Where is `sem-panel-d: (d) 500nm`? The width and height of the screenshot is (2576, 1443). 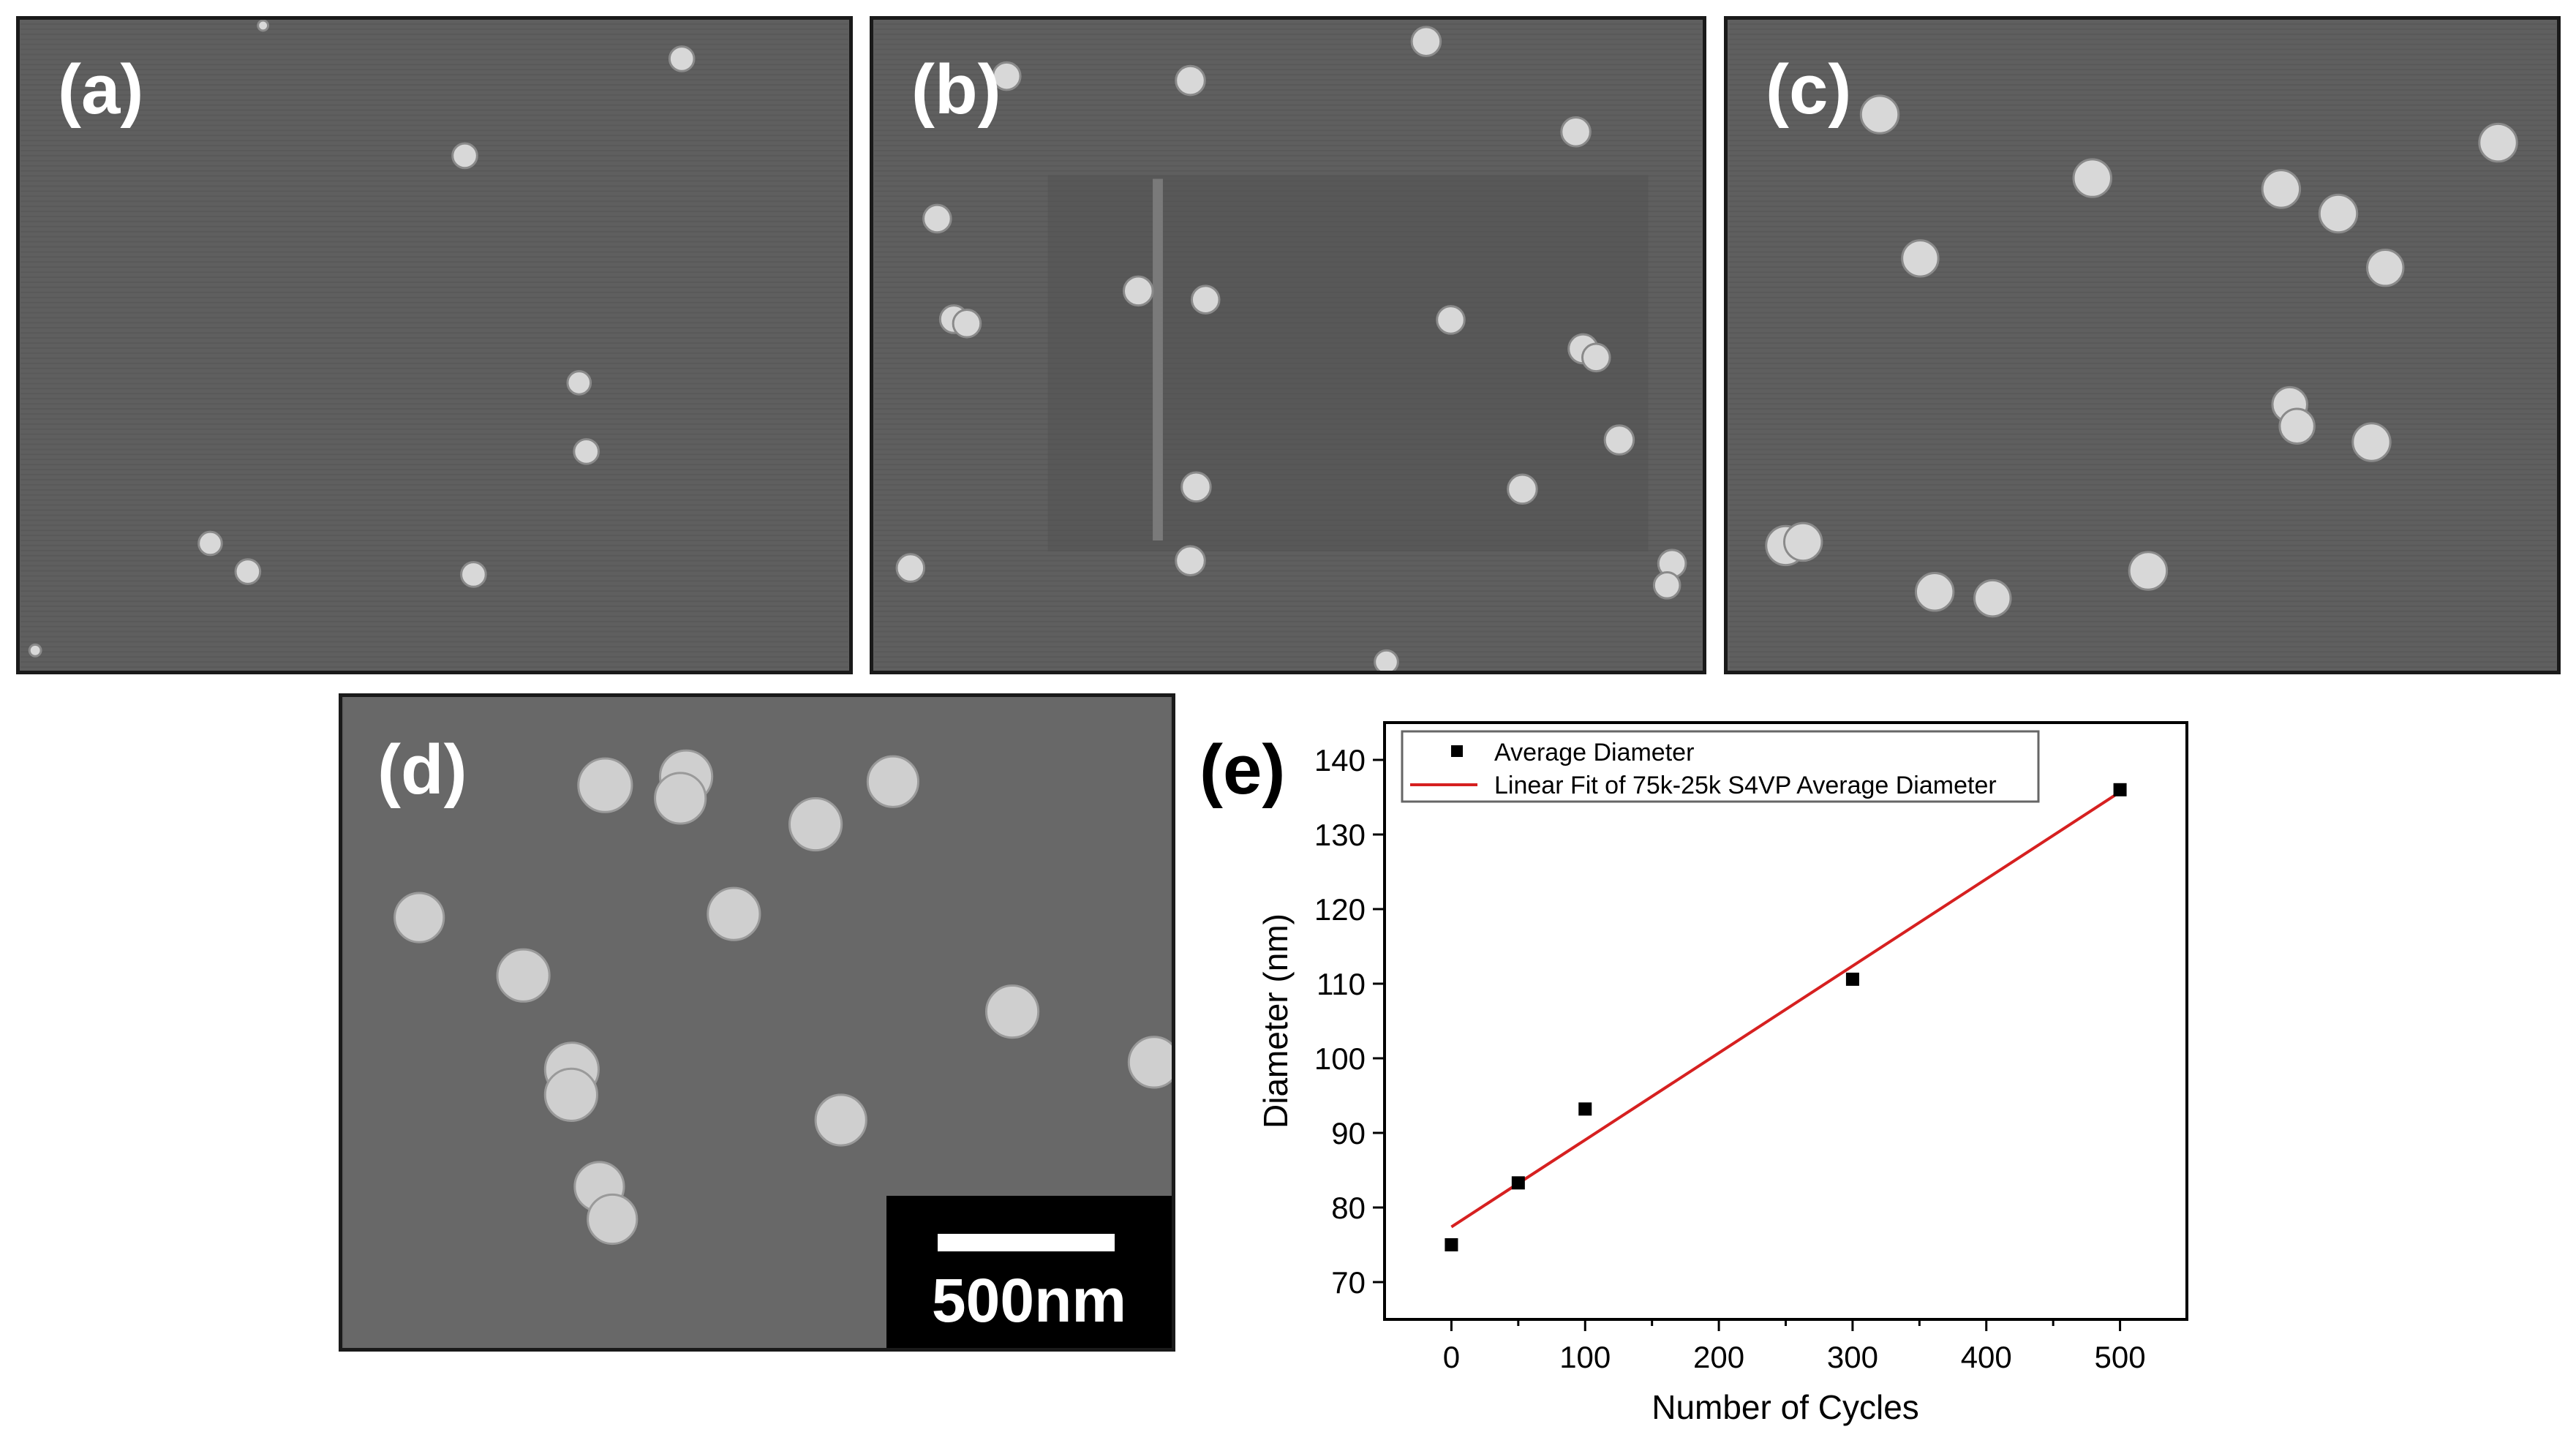
sem-panel-d: (d) 500nm is located at coordinates (757, 1023).